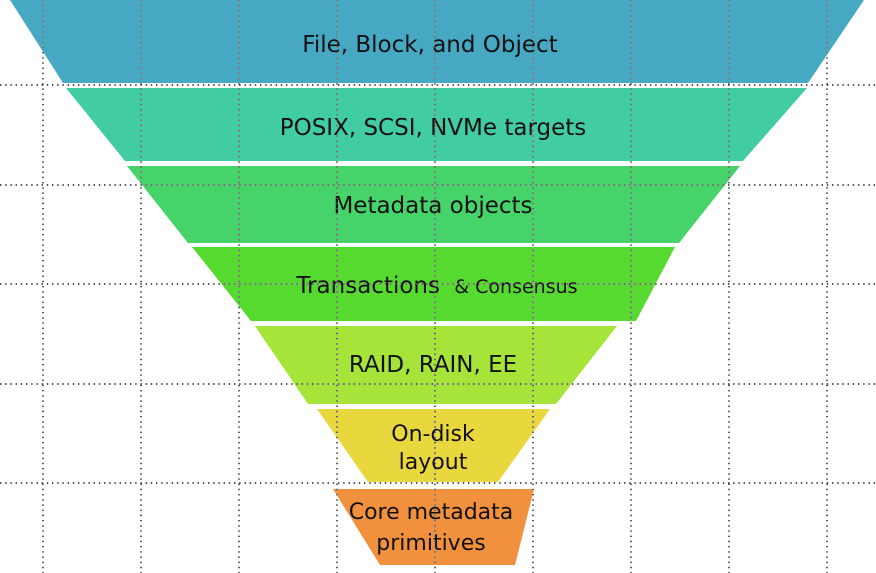  I want to click on layer-label-posix-scsi-nvme: POSIX, SCSI, NVMe targets, so click(433, 128).